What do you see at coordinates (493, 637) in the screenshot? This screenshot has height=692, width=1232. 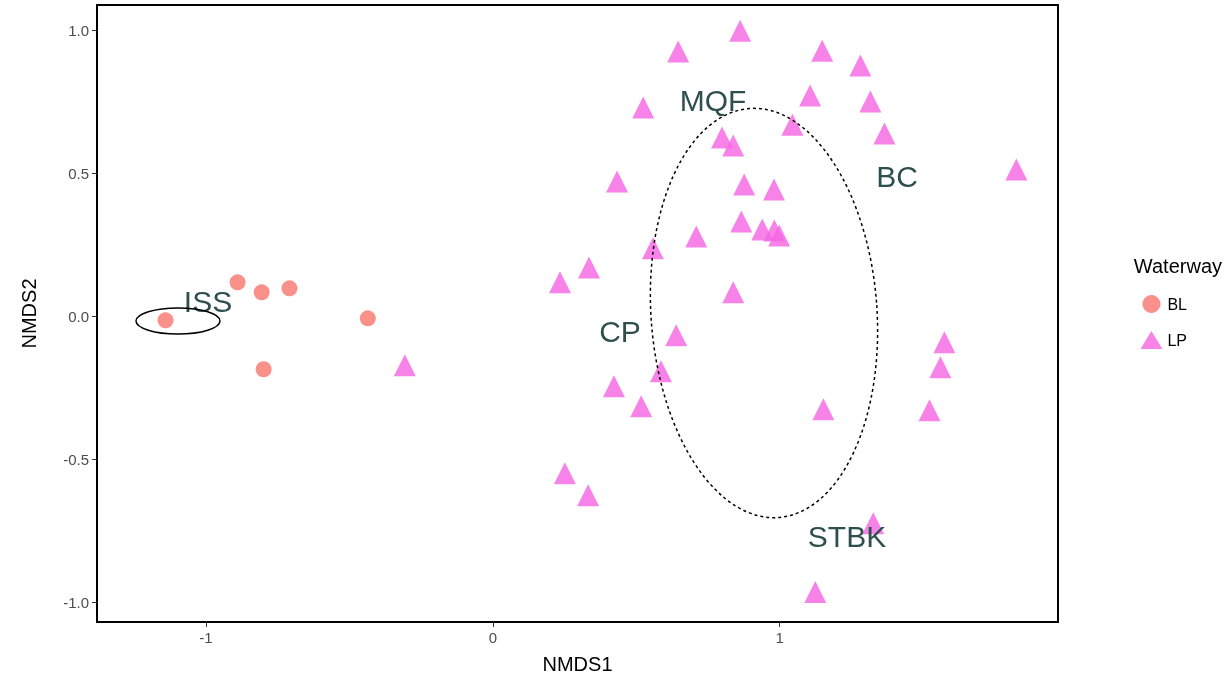 I see `x-tick-label: 0` at bounding box center [493, 637].